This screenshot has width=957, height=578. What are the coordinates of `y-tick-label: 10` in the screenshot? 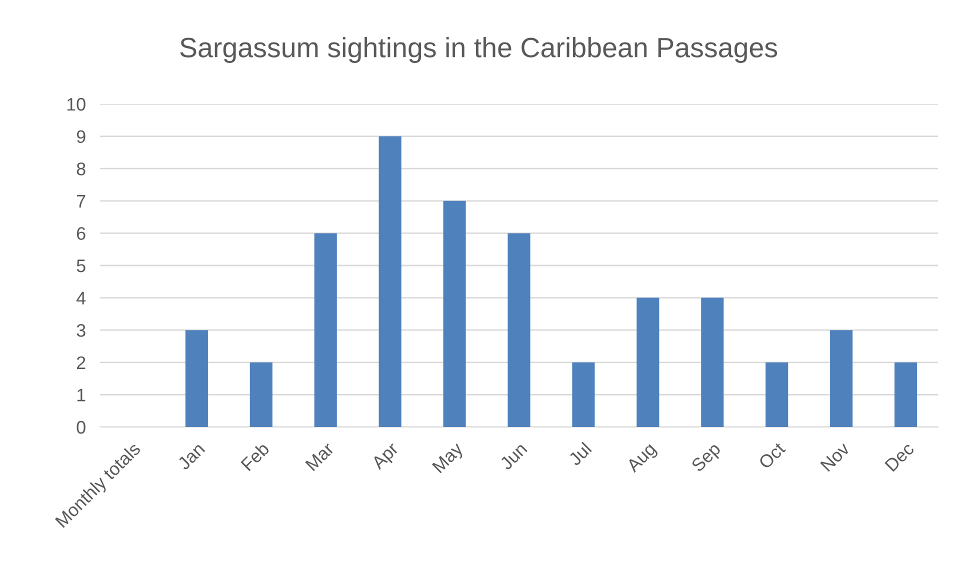 It's located at (76, 104).